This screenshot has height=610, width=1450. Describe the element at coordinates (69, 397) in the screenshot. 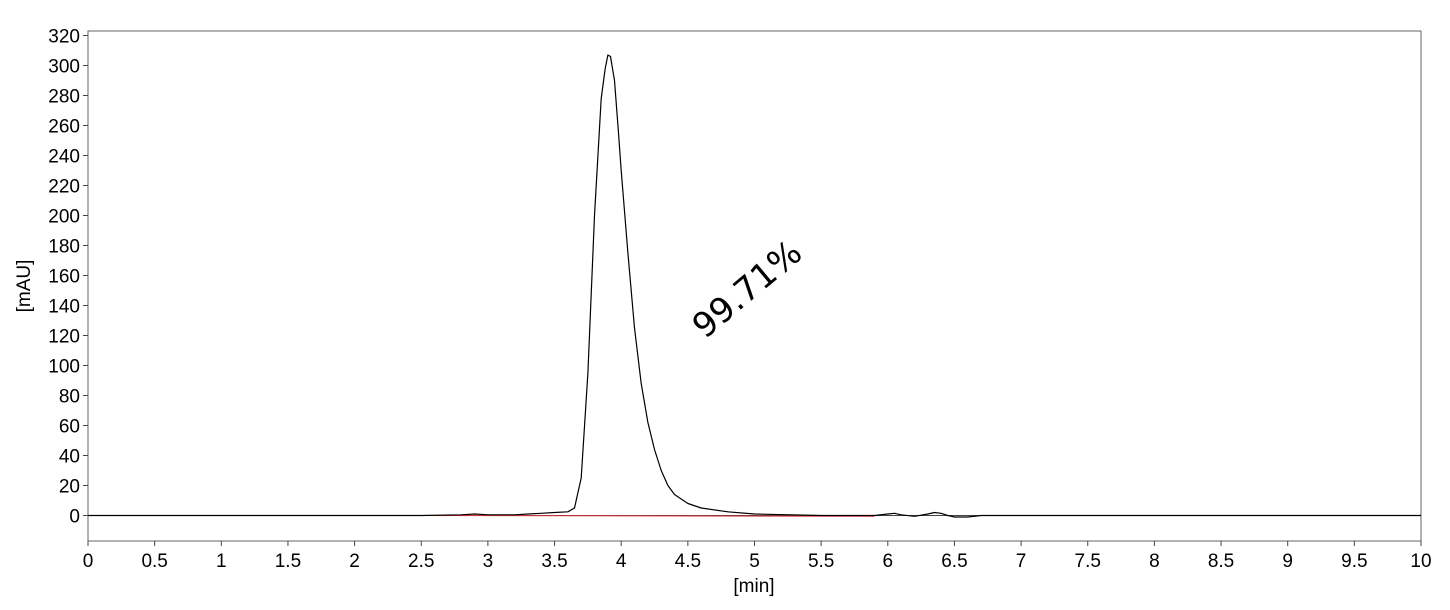

I see `y-tick-label: 80` at that location.